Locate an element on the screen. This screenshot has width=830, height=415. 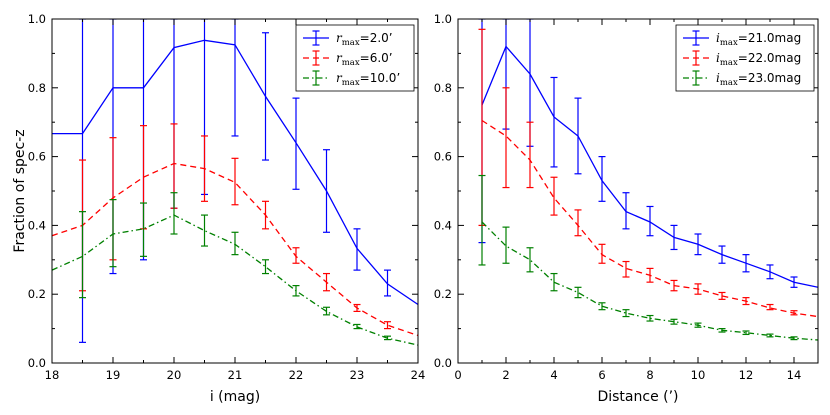
legend-label: imax=23.0mag is located at coordinates (758, 79).